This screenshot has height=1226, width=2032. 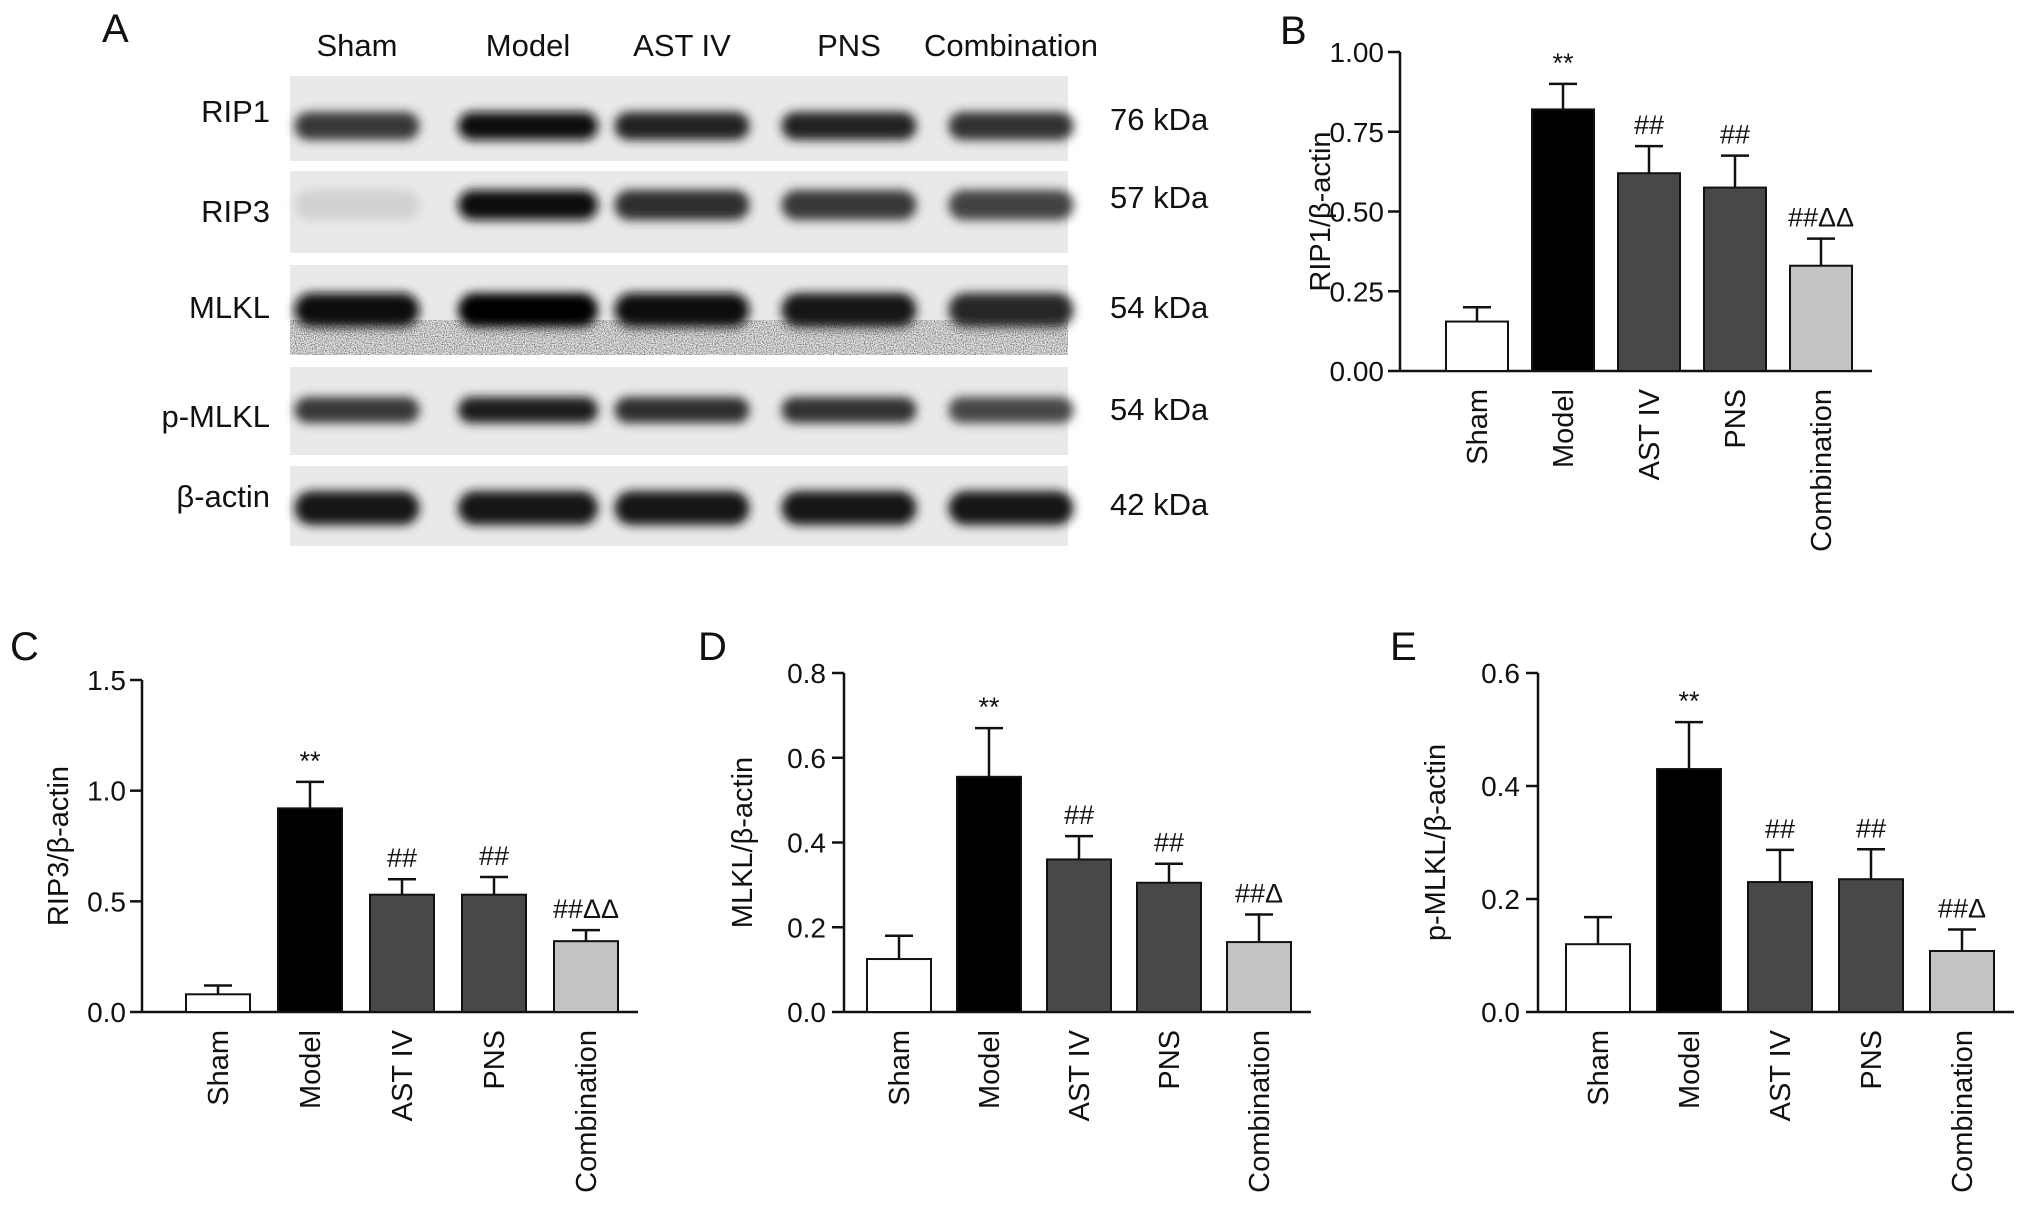 What do you see at coordinates (806, 843) in the screenshot?
I see `y-tick-label: 0.4` at bounding box center [806, 843].